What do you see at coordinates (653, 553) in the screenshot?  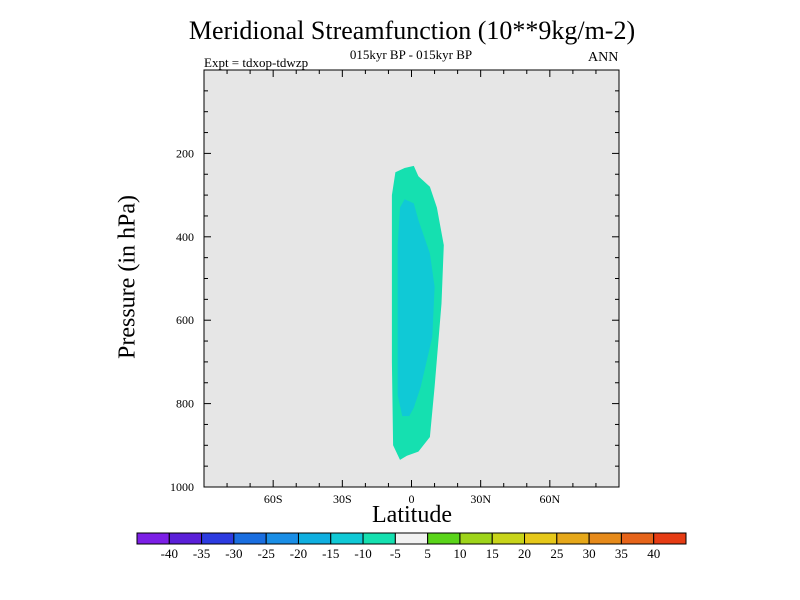 I see `colorbar-label: 40` at bounding box center [653, 553].